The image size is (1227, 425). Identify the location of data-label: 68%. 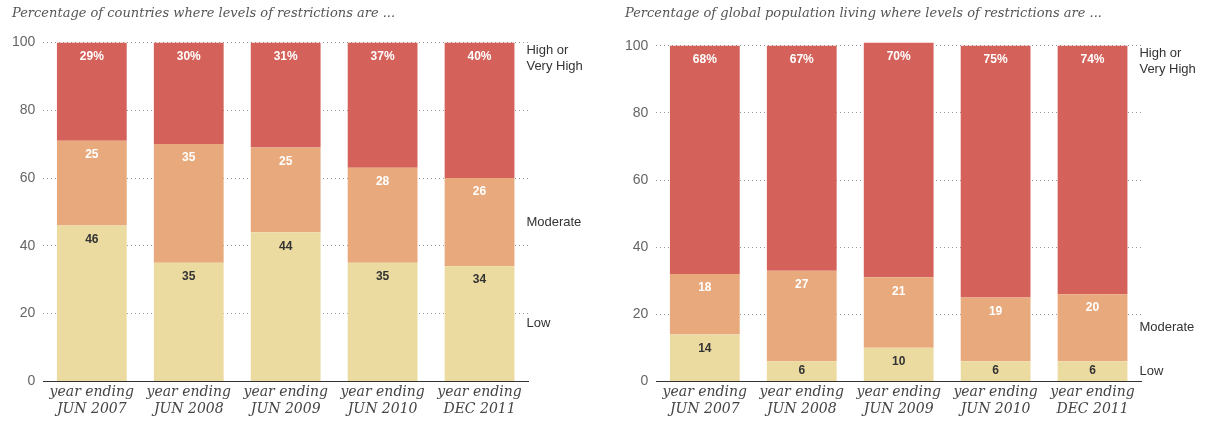
(705, 59).